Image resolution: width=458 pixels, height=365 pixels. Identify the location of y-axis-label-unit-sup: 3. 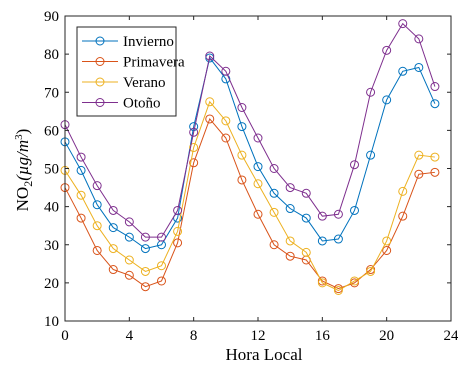
(19, 137).